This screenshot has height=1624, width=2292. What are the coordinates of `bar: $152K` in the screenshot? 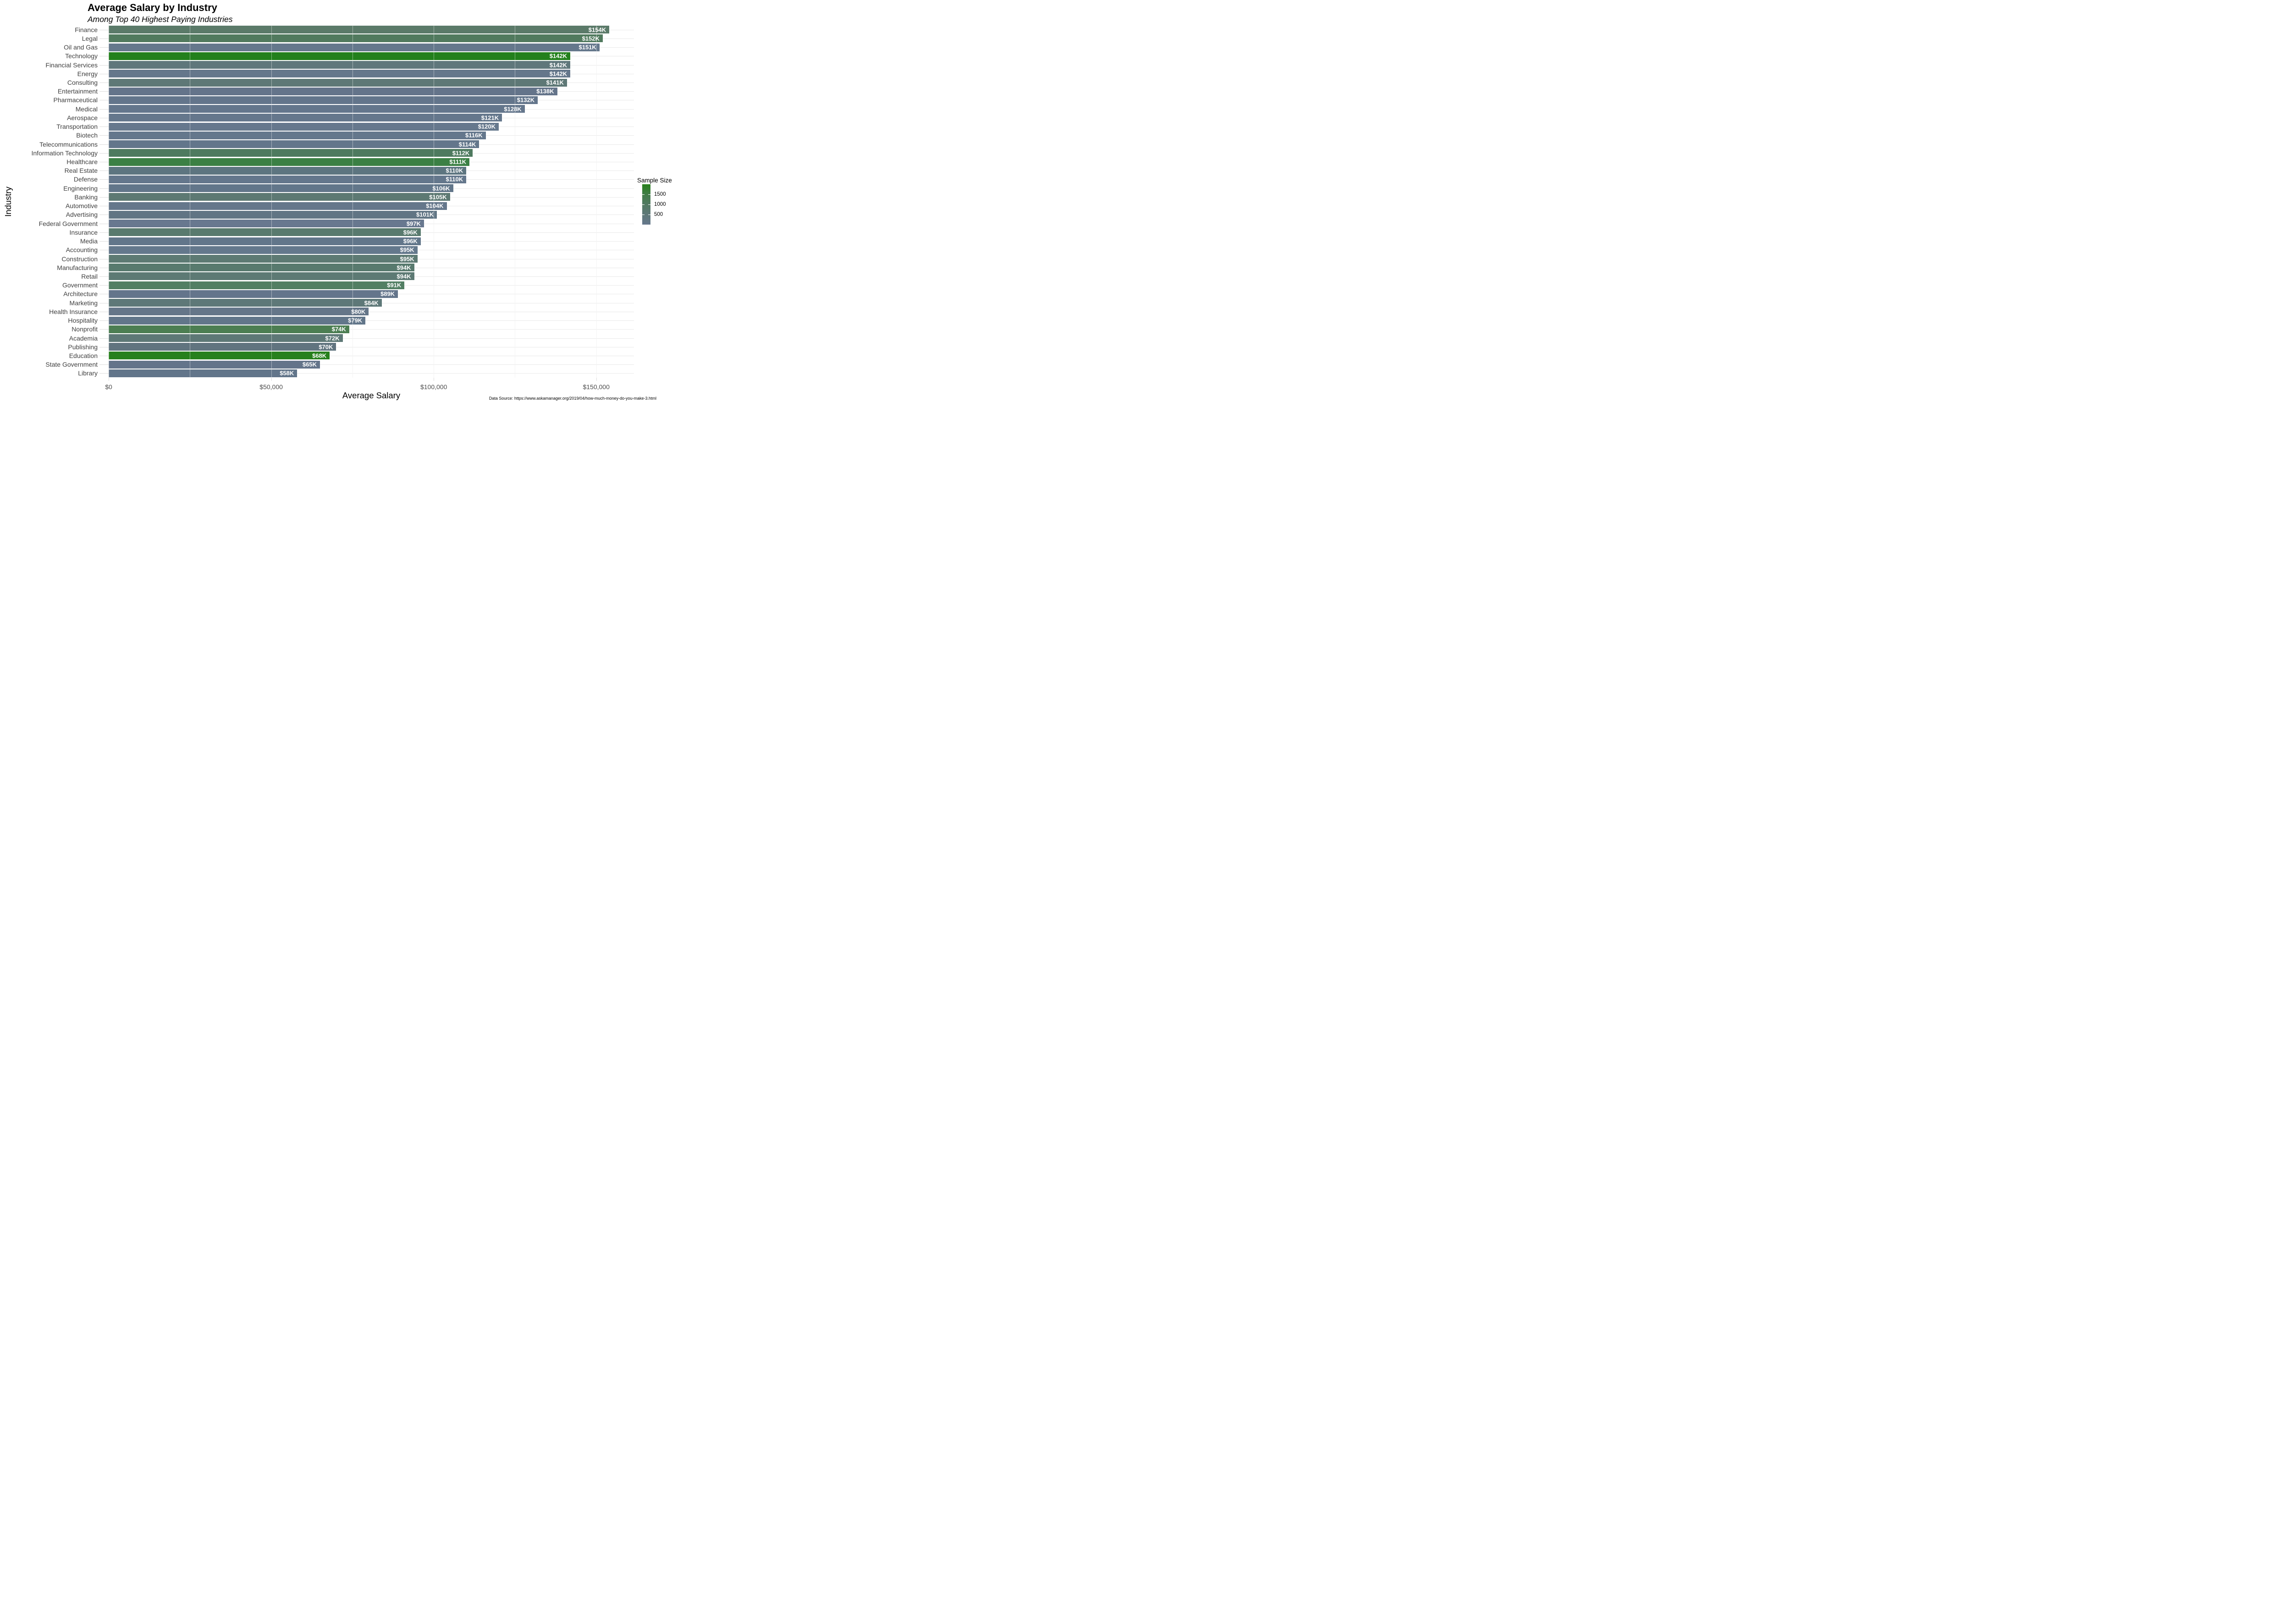 It's located at (356, 38).